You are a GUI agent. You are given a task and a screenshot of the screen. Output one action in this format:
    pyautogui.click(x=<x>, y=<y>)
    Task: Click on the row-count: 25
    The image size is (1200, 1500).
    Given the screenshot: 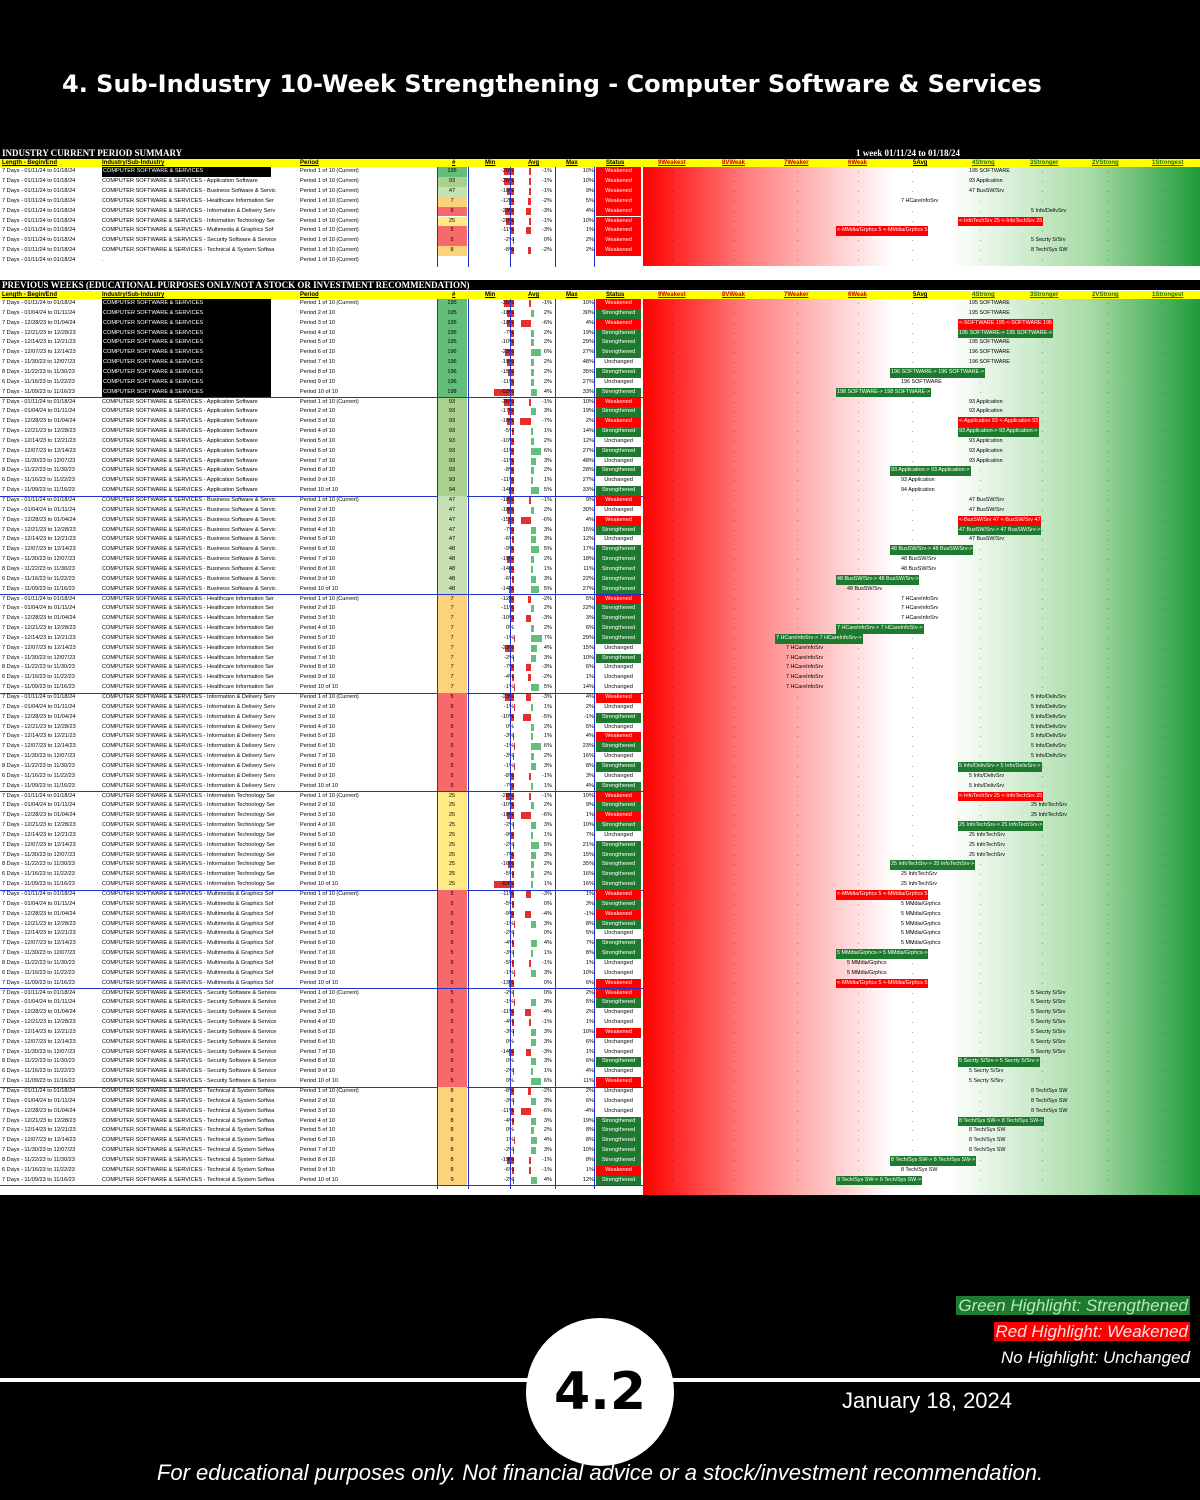 What is the action you would take?
    pyautogui.click(x=452, y=865)
    